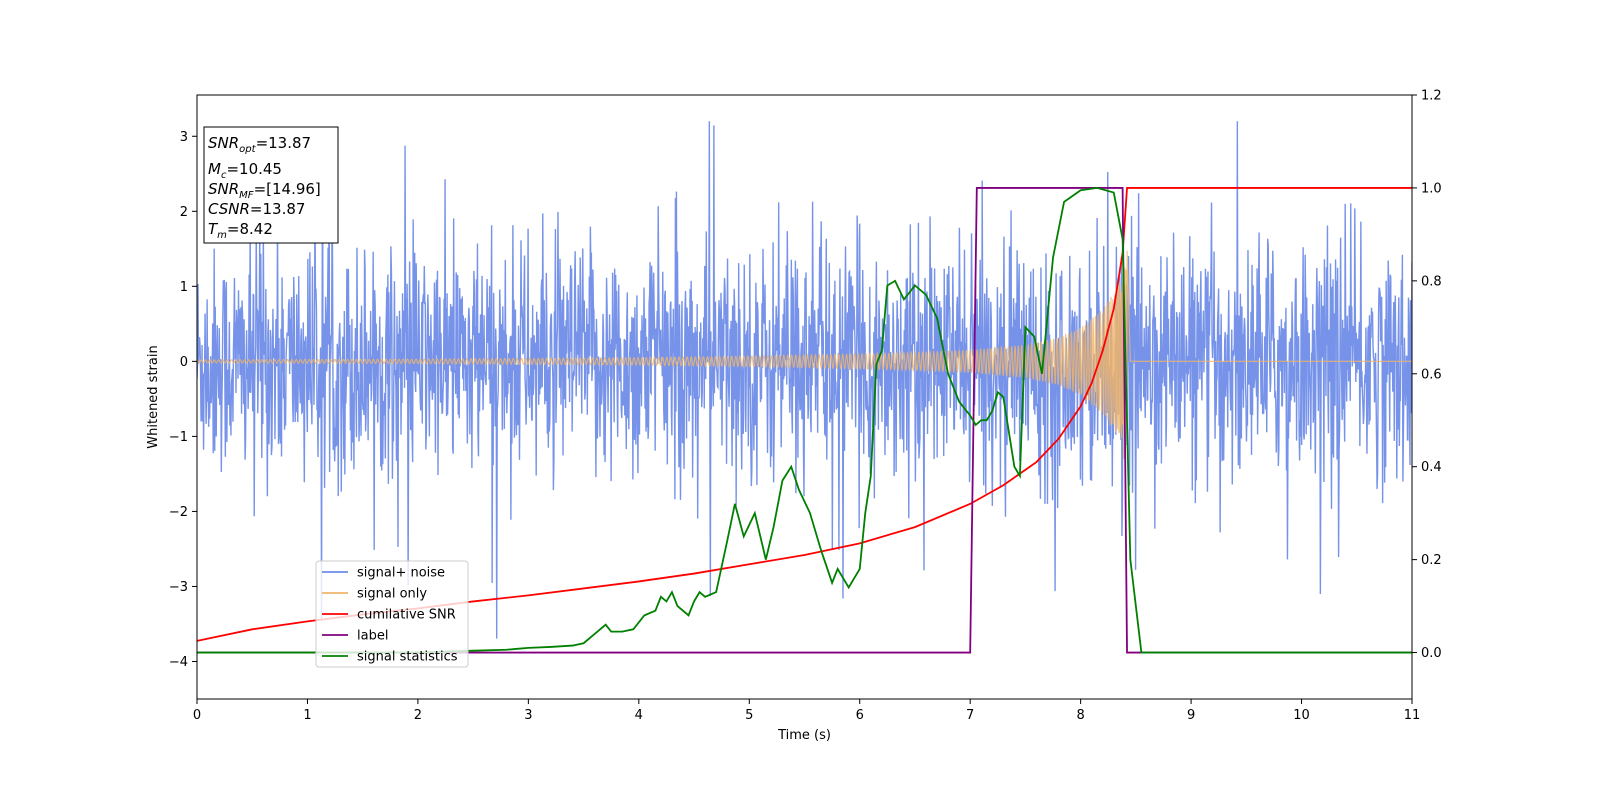  I want to click on legend-label: signal statistics, so click(407, 657).